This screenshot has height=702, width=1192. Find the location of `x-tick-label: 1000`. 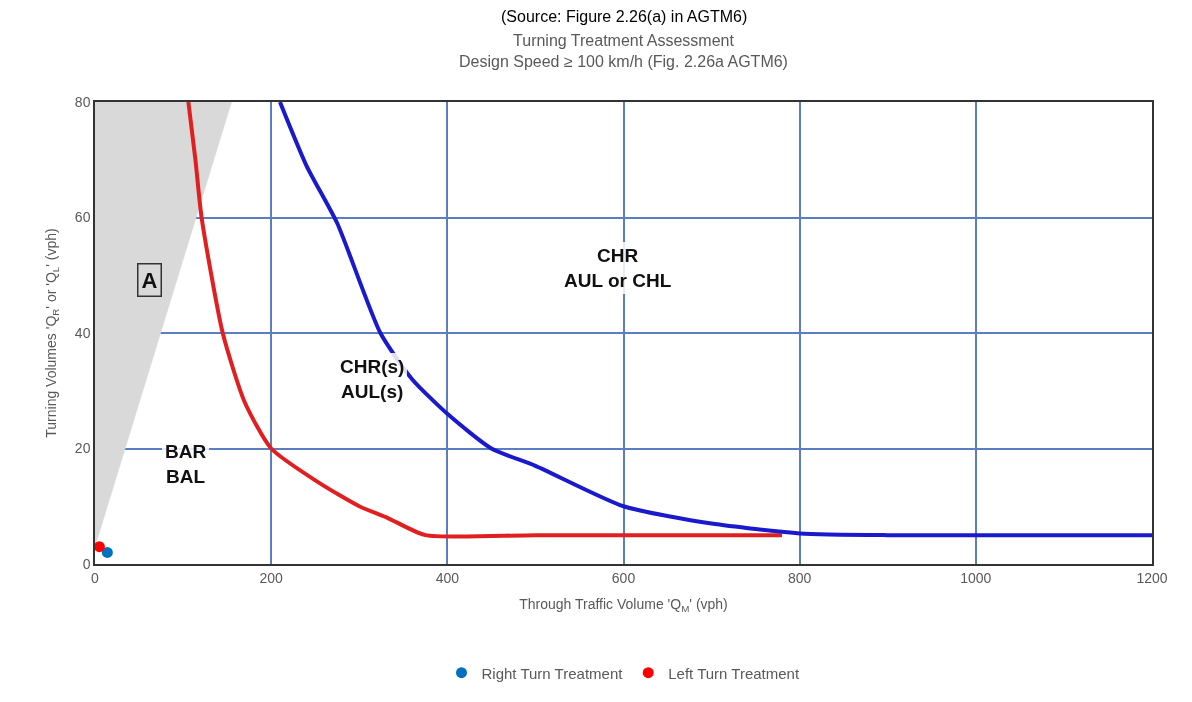

x-tick-label: 1000 is located at coordinates (976, 577).